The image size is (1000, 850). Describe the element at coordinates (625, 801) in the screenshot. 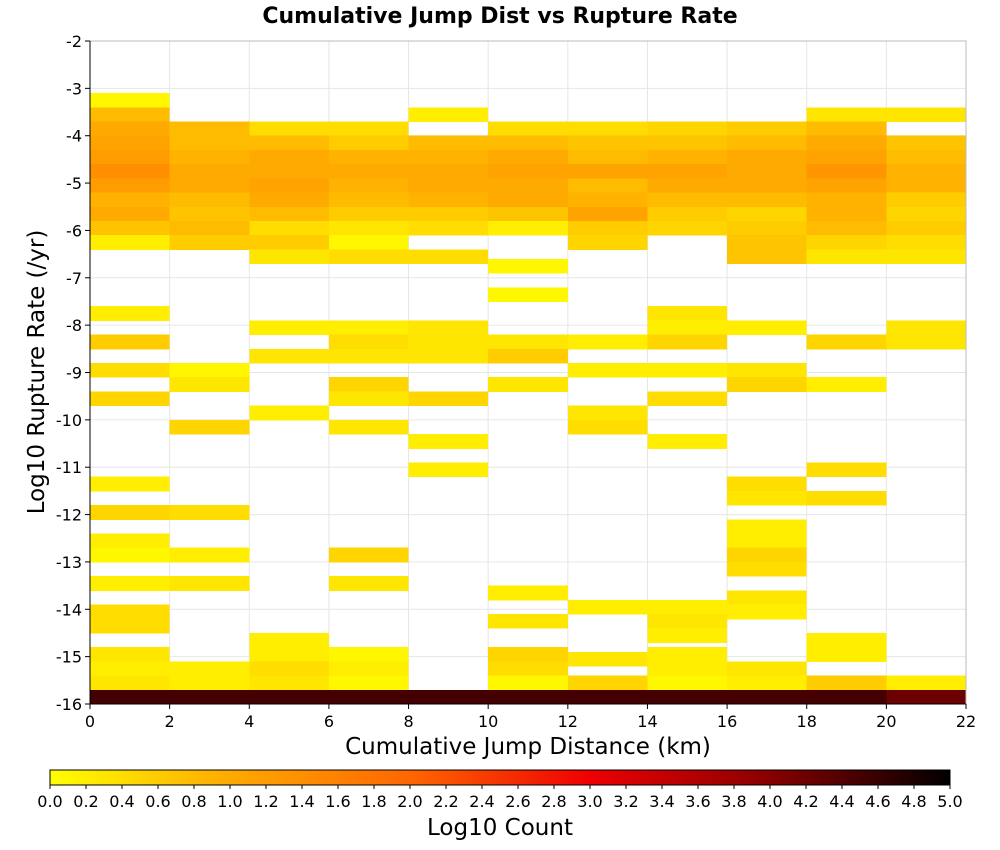

I see `colorbar-tick-label: 3.2` at that location.